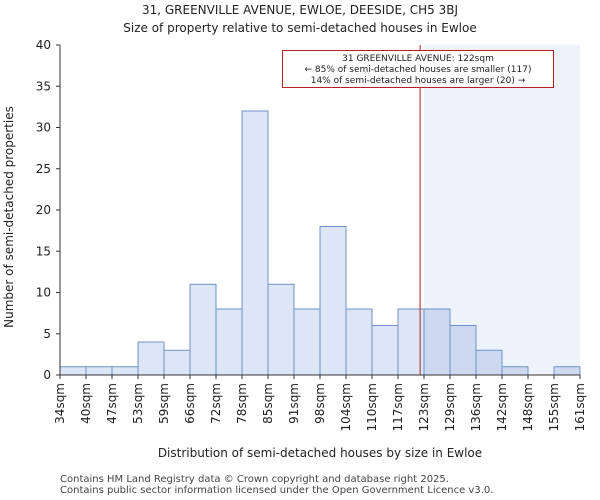 The height and width of the screenshot is (500, 600). I want to click on x-tick-label: 40sqm, so click(86, 403).